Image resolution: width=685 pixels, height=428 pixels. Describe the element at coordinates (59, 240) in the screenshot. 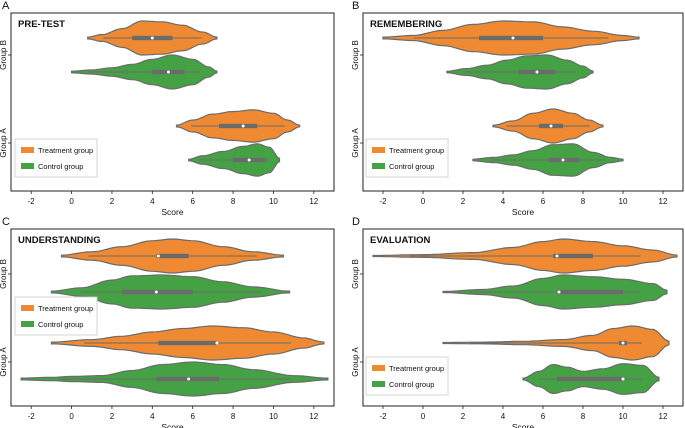

I see `panel-title: UNDERSTANDING` at that location.